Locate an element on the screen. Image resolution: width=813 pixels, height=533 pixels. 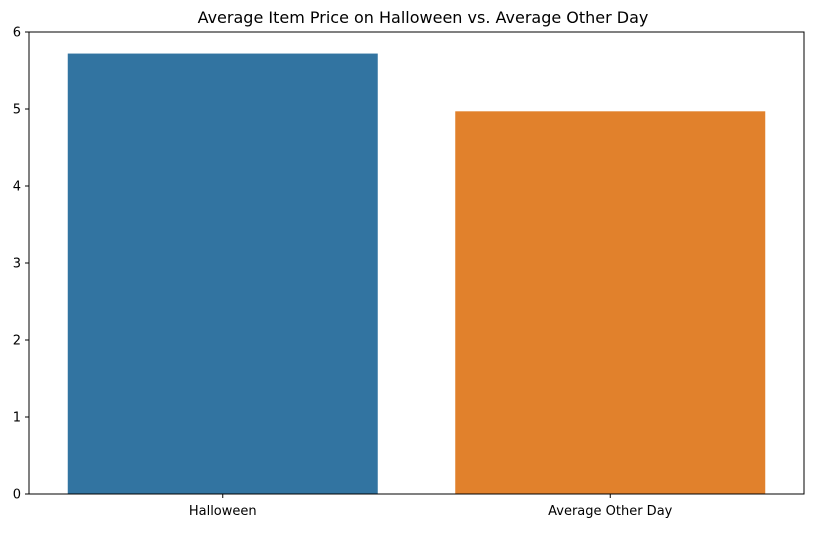
y-tick-label: 4 is located at coordinates (17, 187).